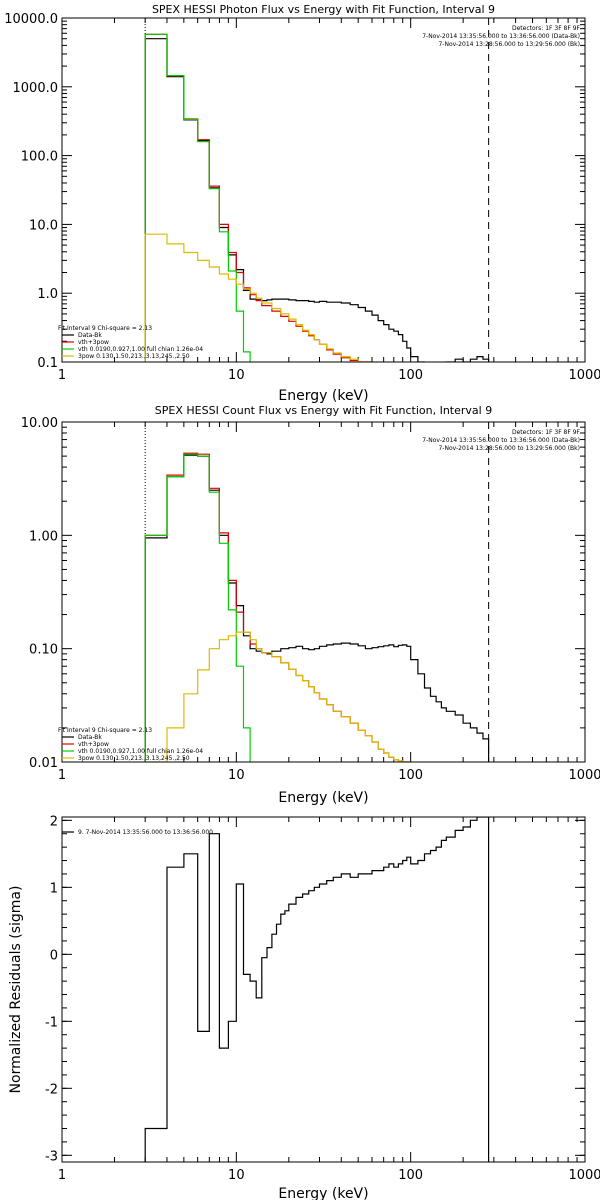  I want to click on y-tick-label: 0.01, so click(43, 763).